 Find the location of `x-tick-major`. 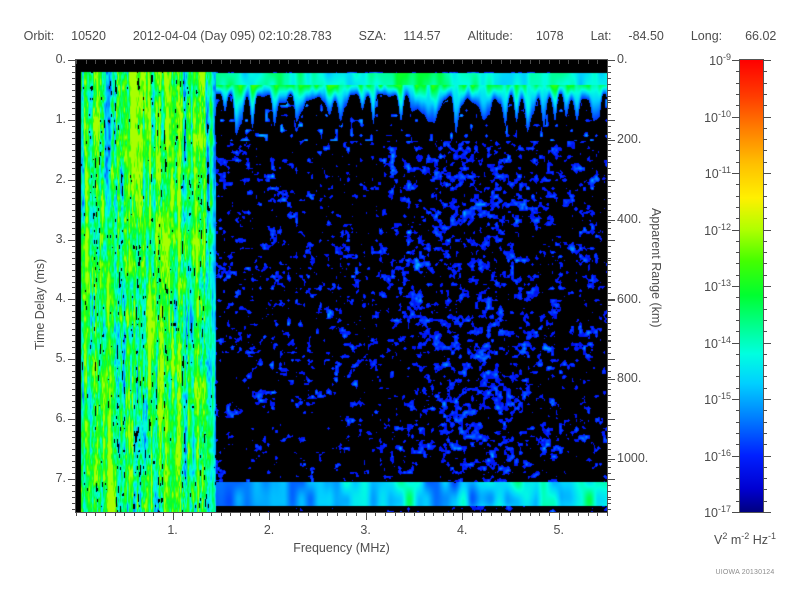

x-tick-major is located at coordinates (269, 516).